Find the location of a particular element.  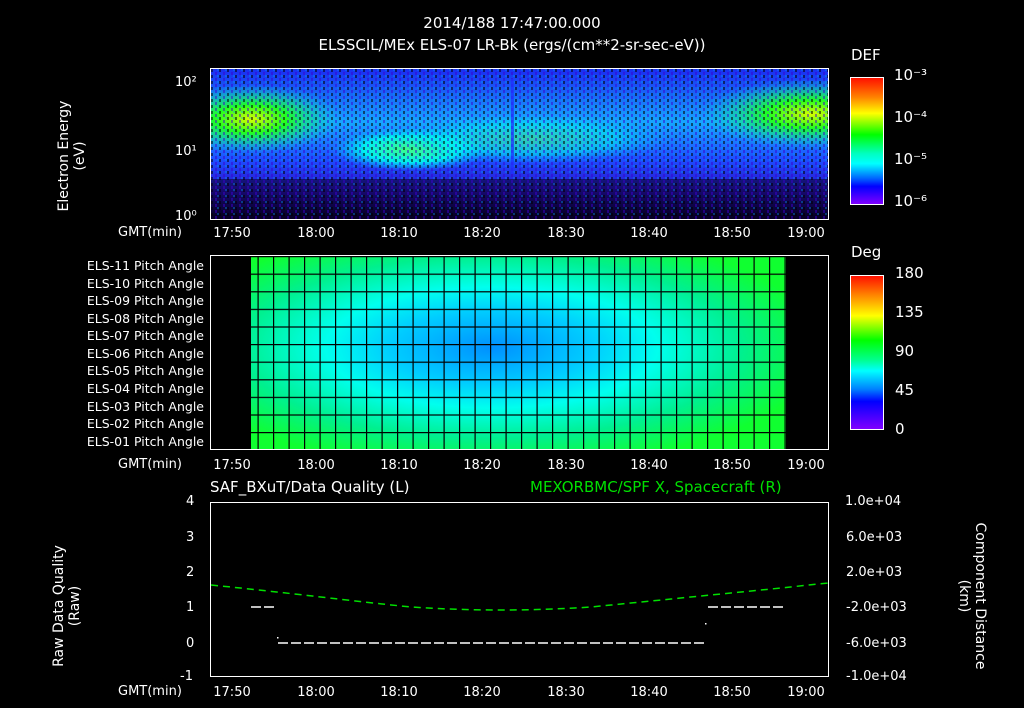

colorbar1-tick: 10⁻⁴ is located at coordinates (911, 117).